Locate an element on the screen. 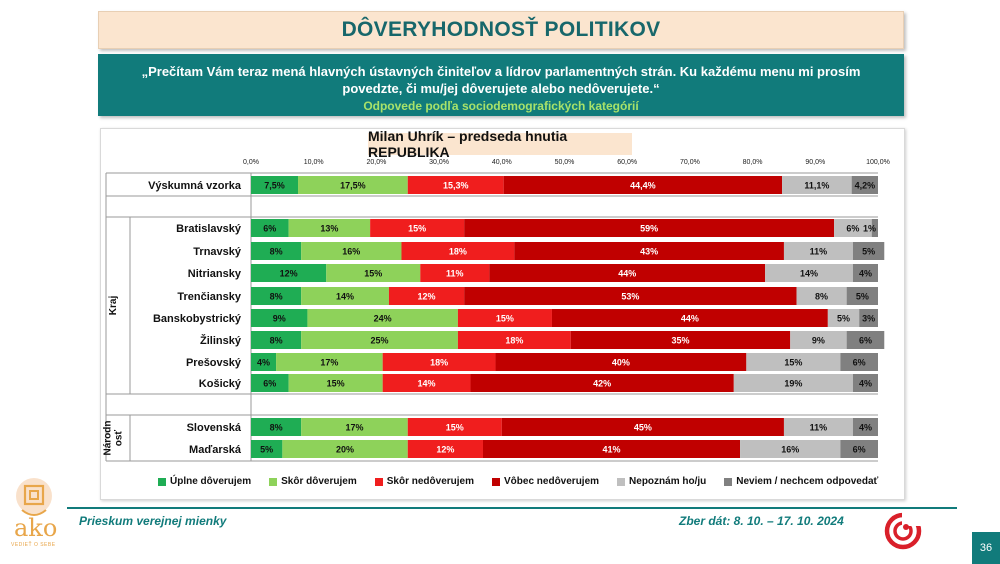 The height and width of the screenshot is (564, 1000). bar-value-label: 8% is located at coordinates (276, 428).